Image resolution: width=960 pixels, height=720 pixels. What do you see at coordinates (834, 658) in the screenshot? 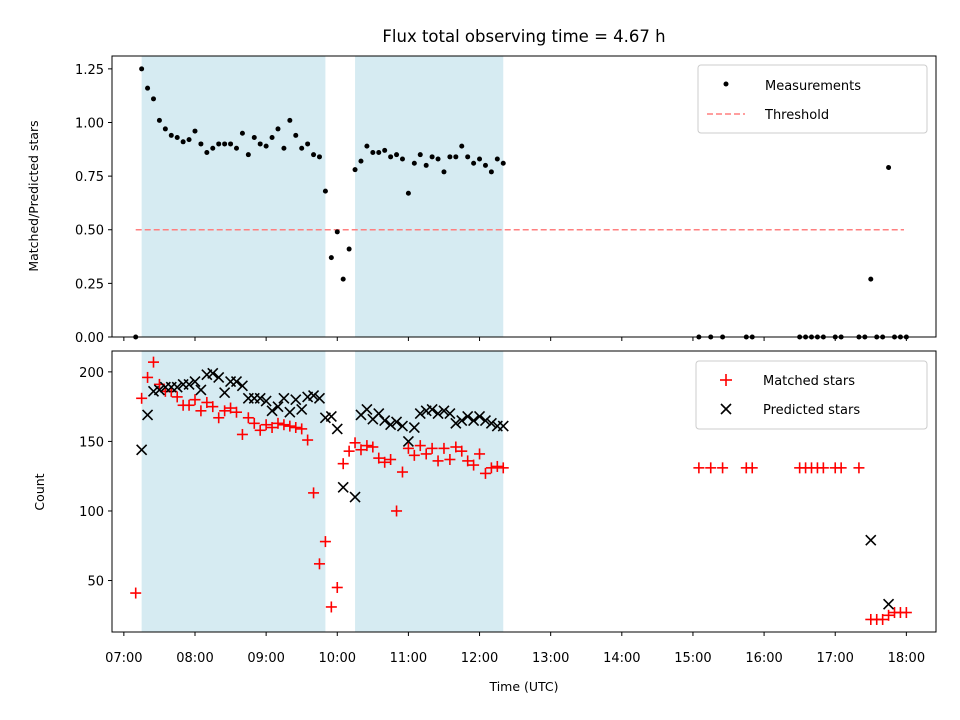
I see `x-tick-label: 17:00` at bounding box center [834, 658].